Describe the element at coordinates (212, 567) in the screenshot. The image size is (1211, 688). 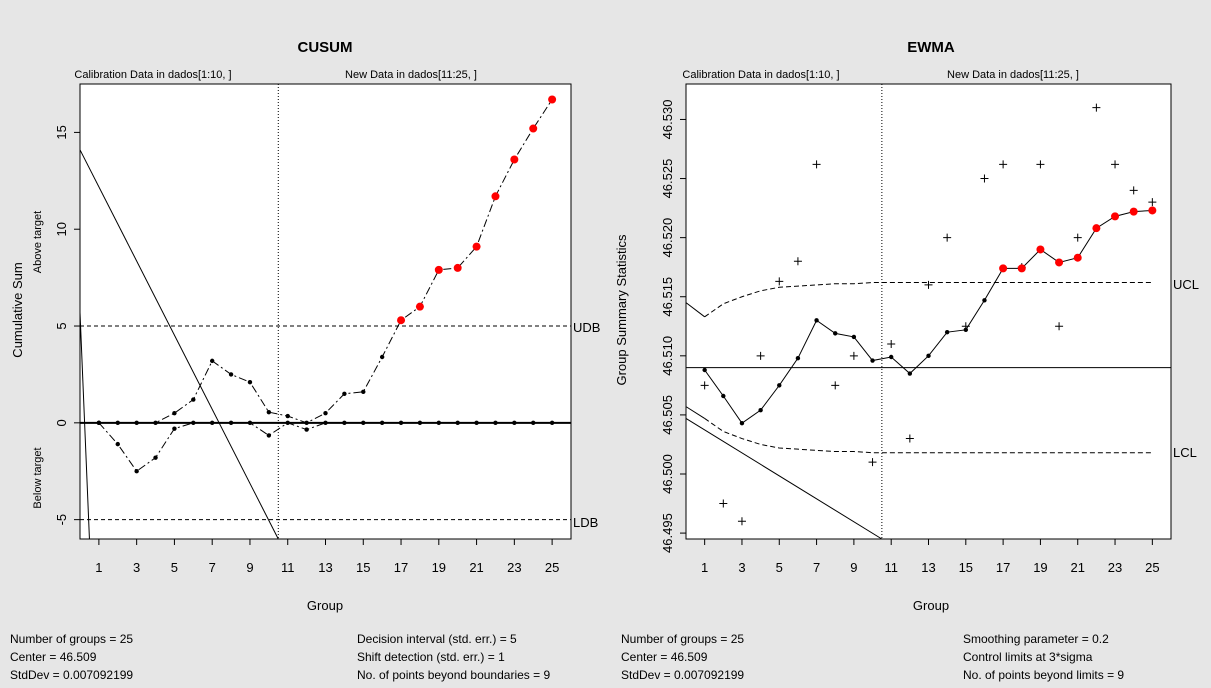
I see `cusum-x-tick-label: 7` at that location.